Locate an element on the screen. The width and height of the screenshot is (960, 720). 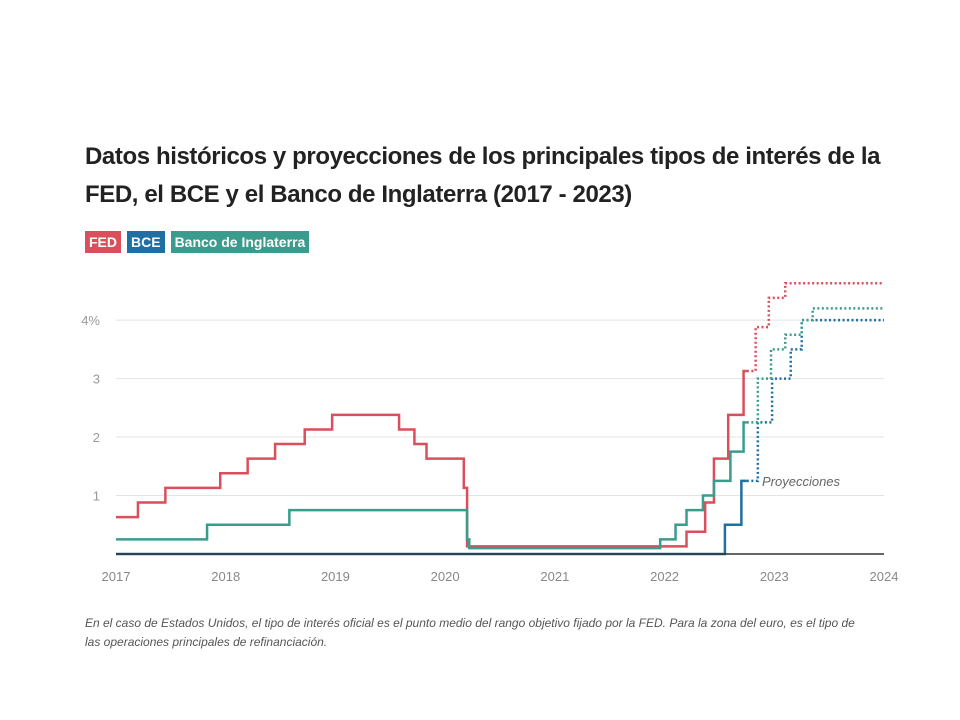
x-tick-label: 2019 is located at coordinates (335, 576).